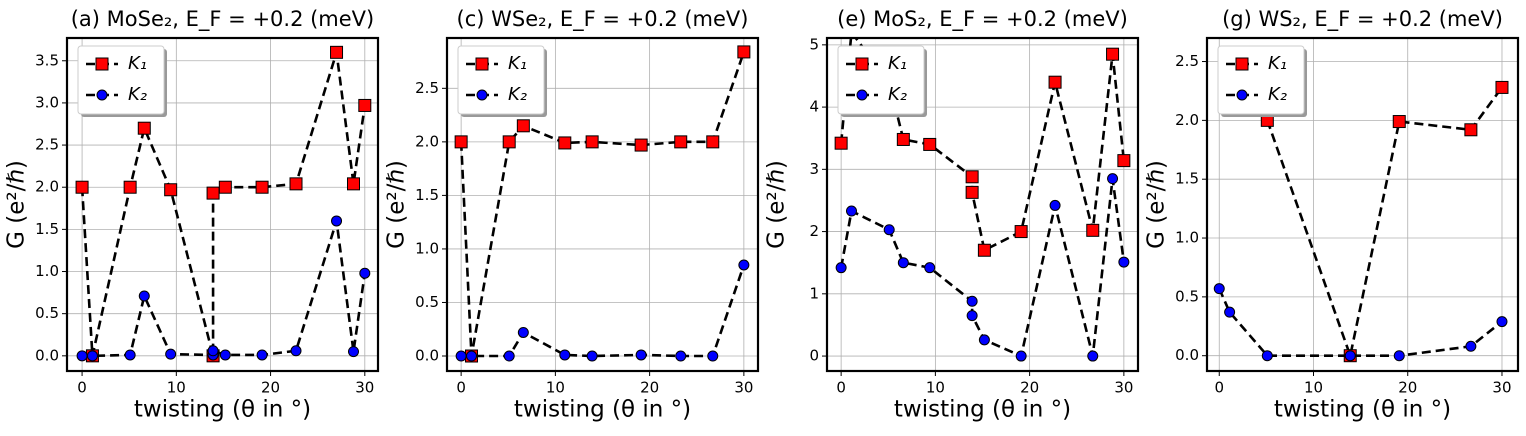 The image size is (1526, 436). I want to click on y-tick-label: 2.0, so click(47, 187).